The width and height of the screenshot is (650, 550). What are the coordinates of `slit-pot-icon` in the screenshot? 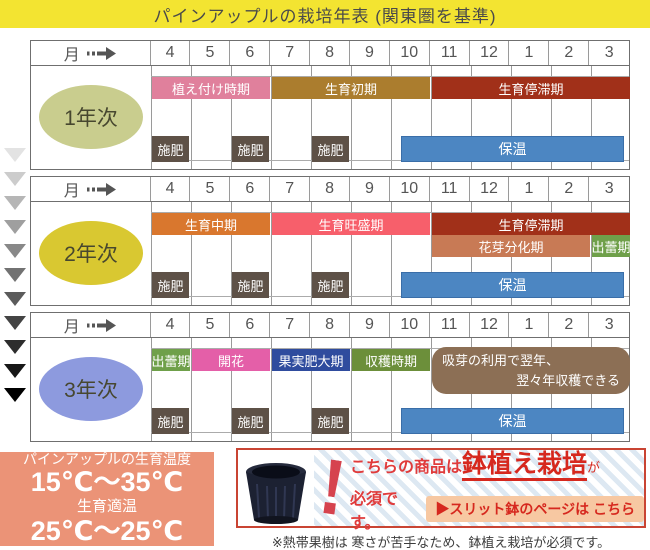 It's located at (276, 493).